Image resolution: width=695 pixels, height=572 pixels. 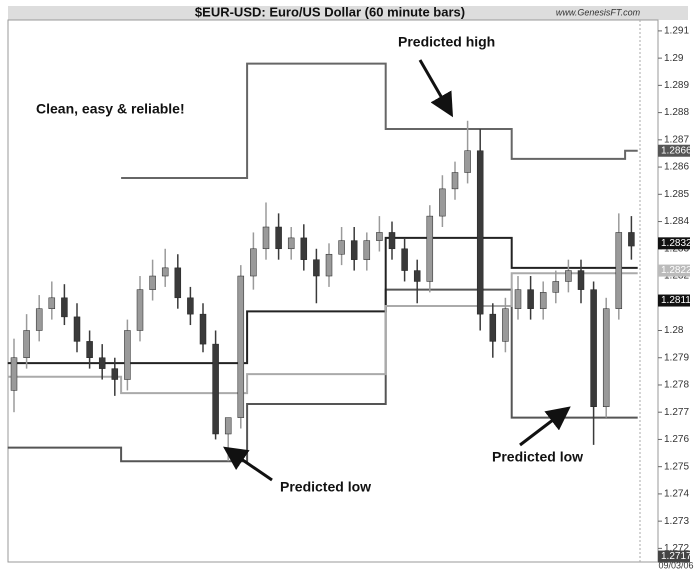 What do you see at coordinates (676, 167) in the screenshot?
I see `y-tick-label: 1.286` at bounding box center [676, 167].